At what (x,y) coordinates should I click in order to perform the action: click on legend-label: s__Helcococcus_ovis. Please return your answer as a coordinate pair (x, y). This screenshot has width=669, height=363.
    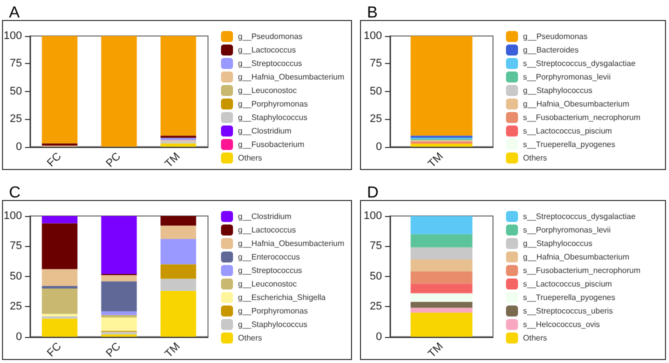
    Looking at the image, I should click on (561, 324).